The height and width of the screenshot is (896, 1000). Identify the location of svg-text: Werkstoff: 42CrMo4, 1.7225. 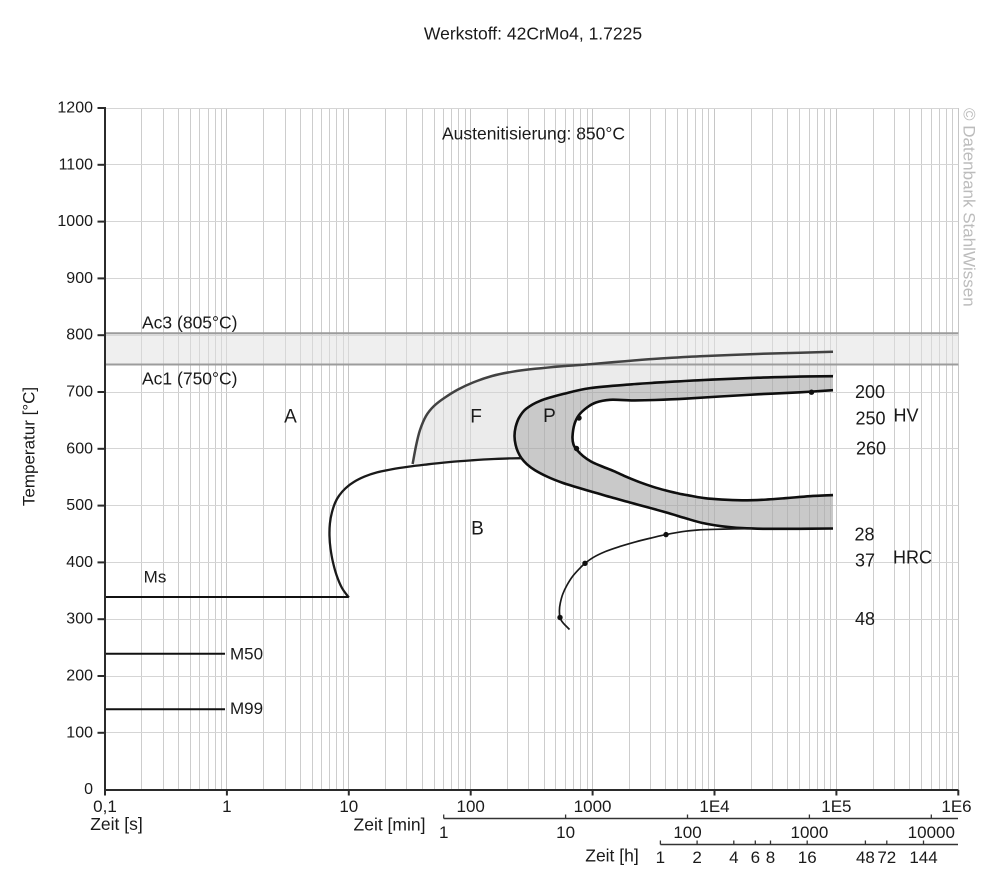
(533, 34).